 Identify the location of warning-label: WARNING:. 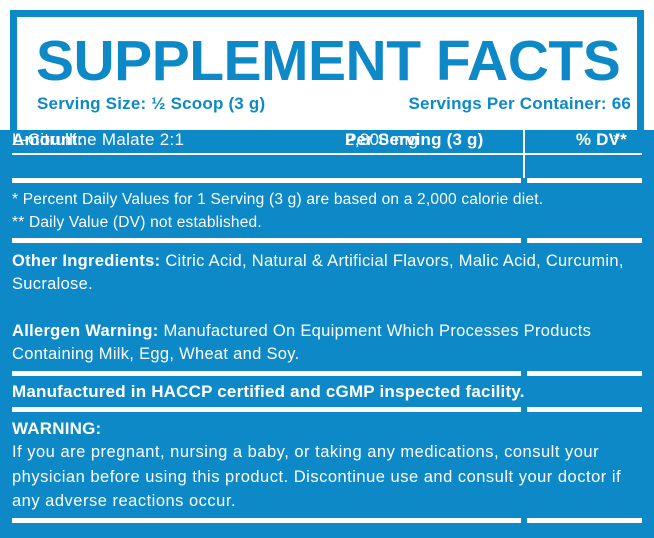
(57, 428).